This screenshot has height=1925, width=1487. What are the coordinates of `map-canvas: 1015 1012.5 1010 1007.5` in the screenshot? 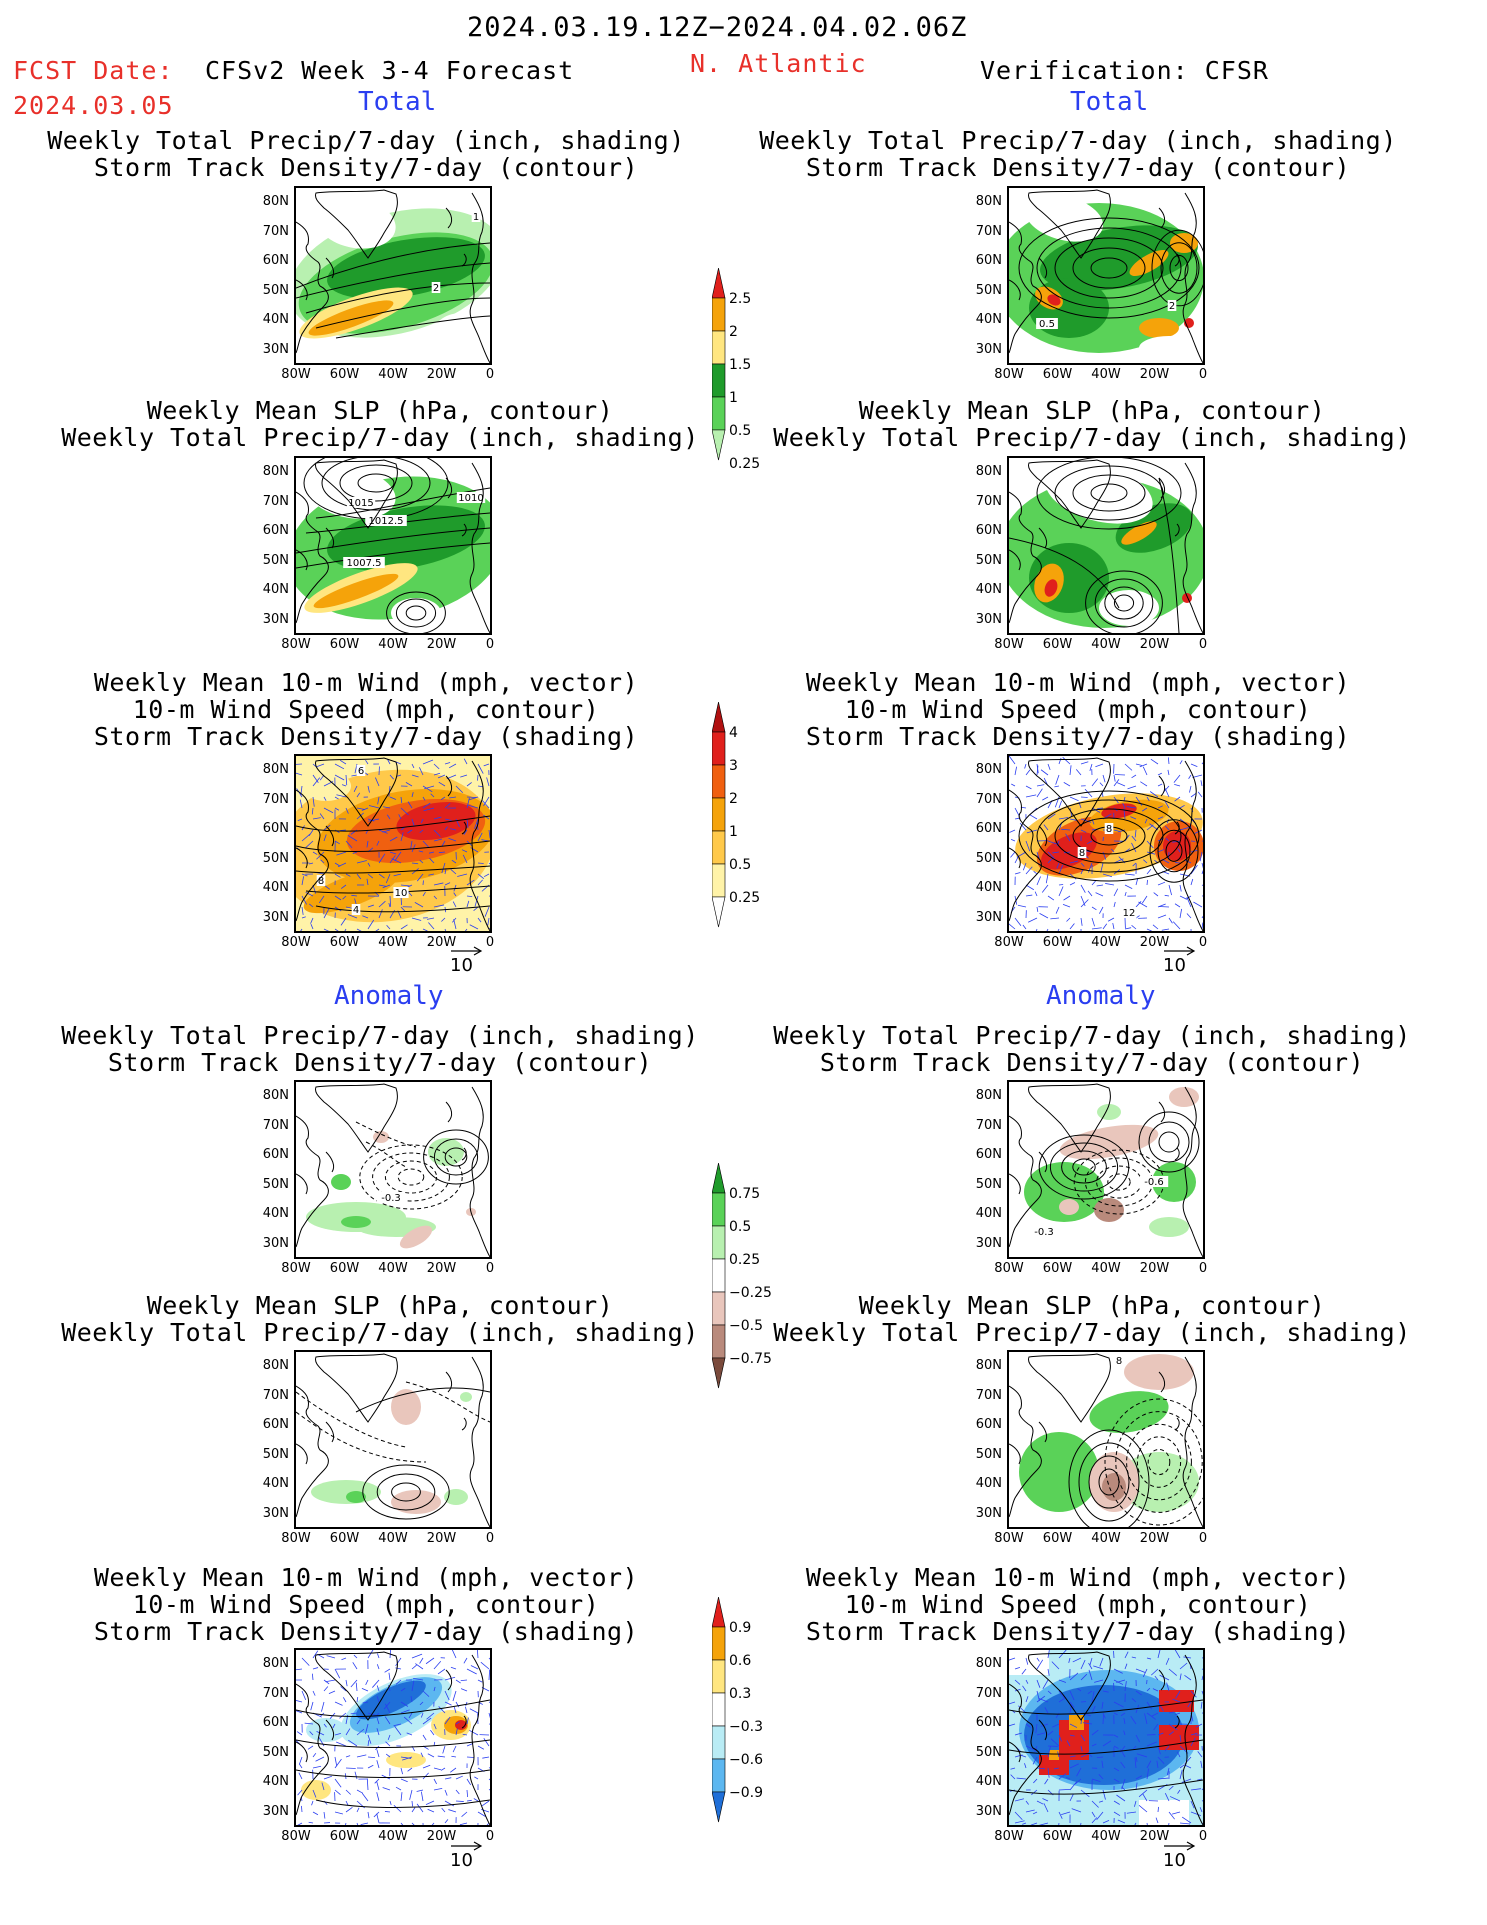 It's located at (393, 545).